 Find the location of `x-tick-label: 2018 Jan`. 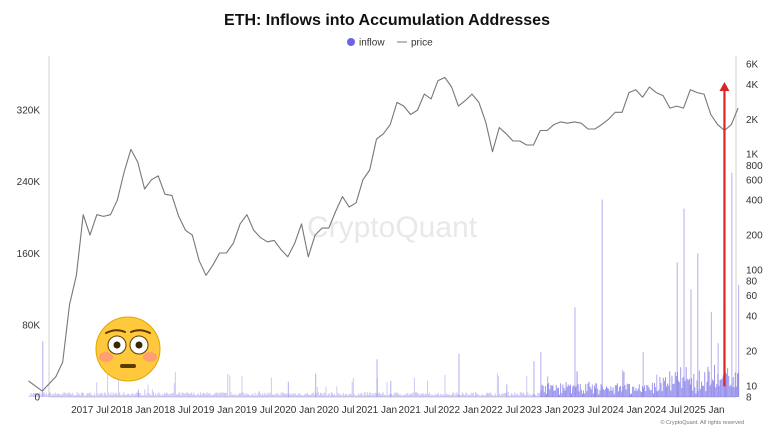

x-tick-label: 2018 Jan is located at coordinates (130, 410).